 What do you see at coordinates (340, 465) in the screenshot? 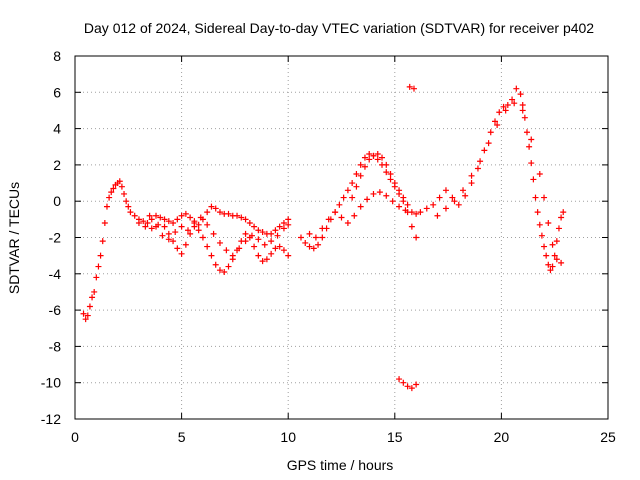
I see `x-axis-label: GPS time / hours` at bounding box center [340, 465].